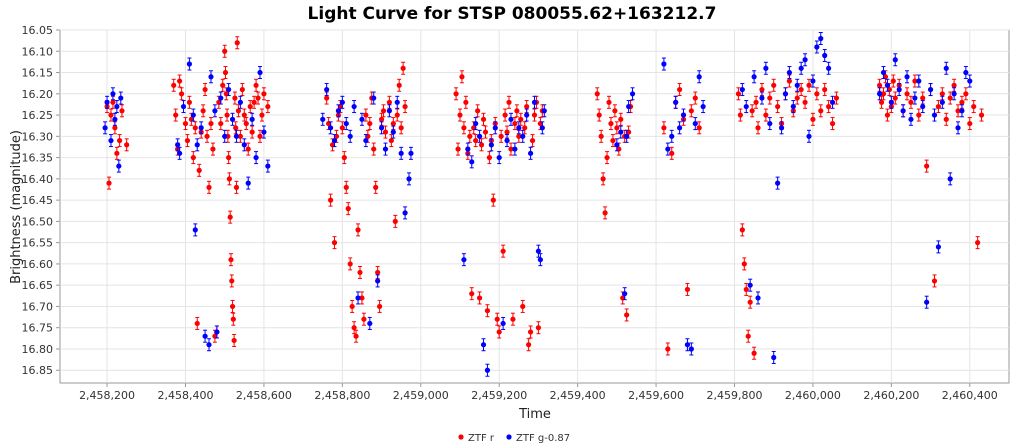 The image size is (1024, 448). I want to click on x-tick-label: 2,458,800, so click(342, 395).